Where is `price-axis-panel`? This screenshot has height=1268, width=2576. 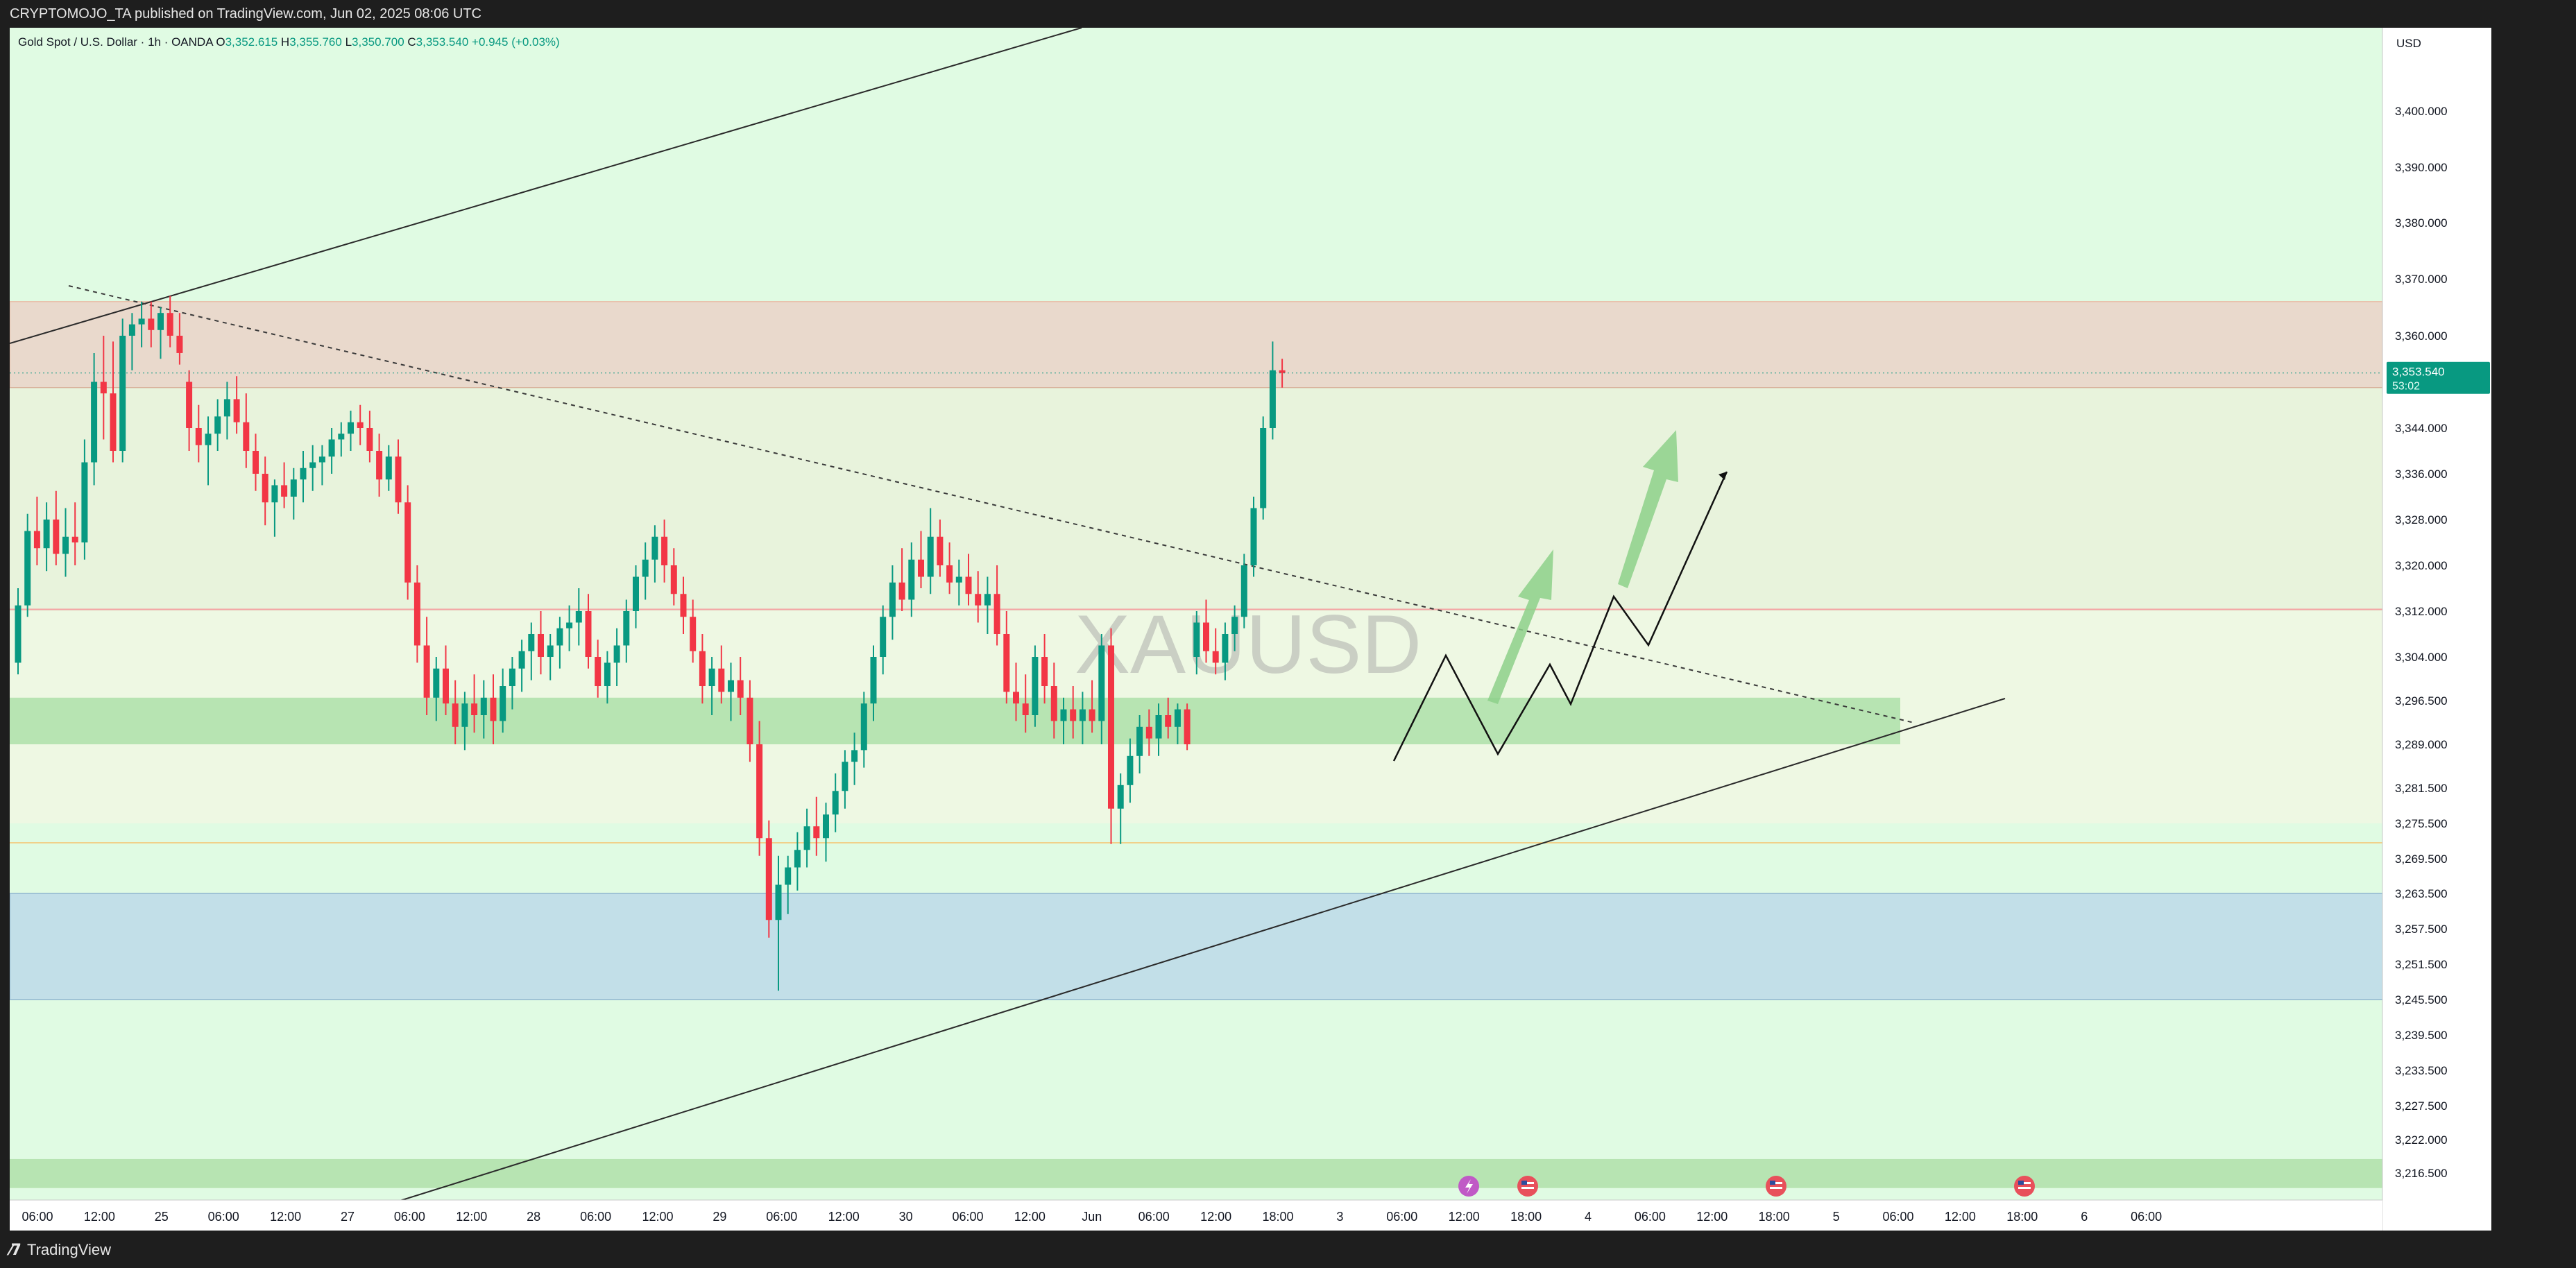 price-axis-panel is located at coordinates (2436, 629).